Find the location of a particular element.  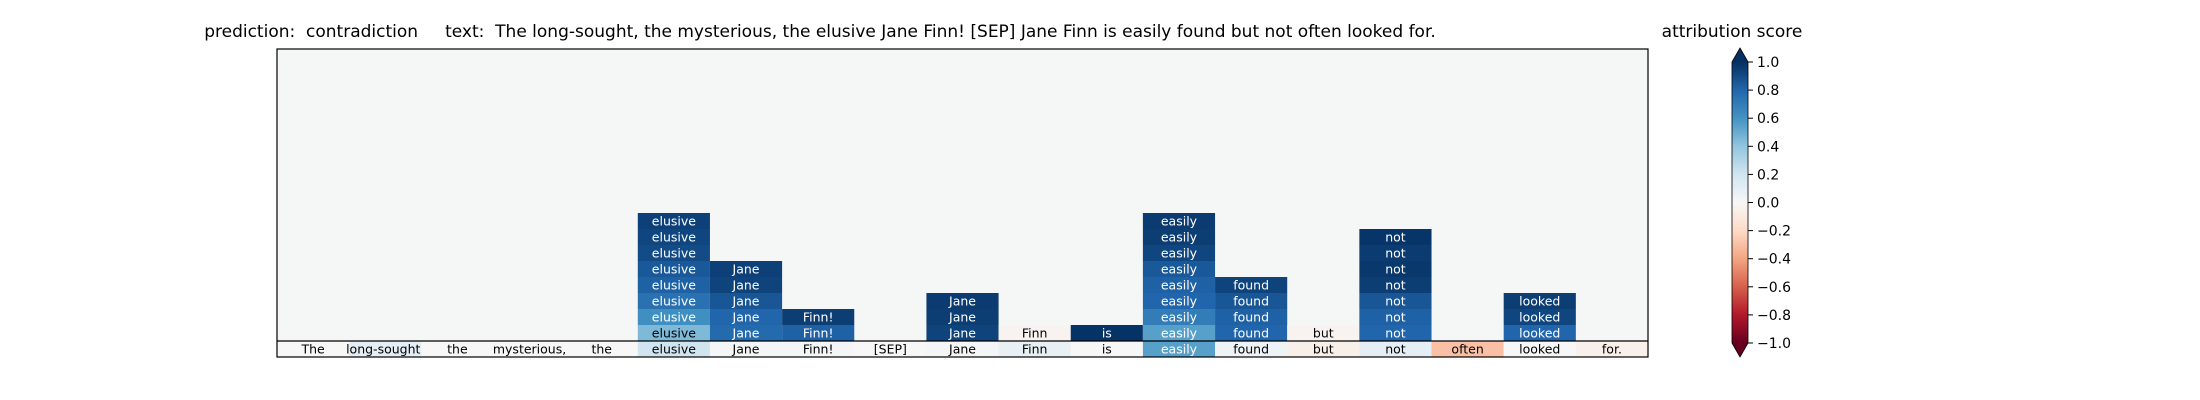

colorbar-gradient is located at coordinates (1740, 202).